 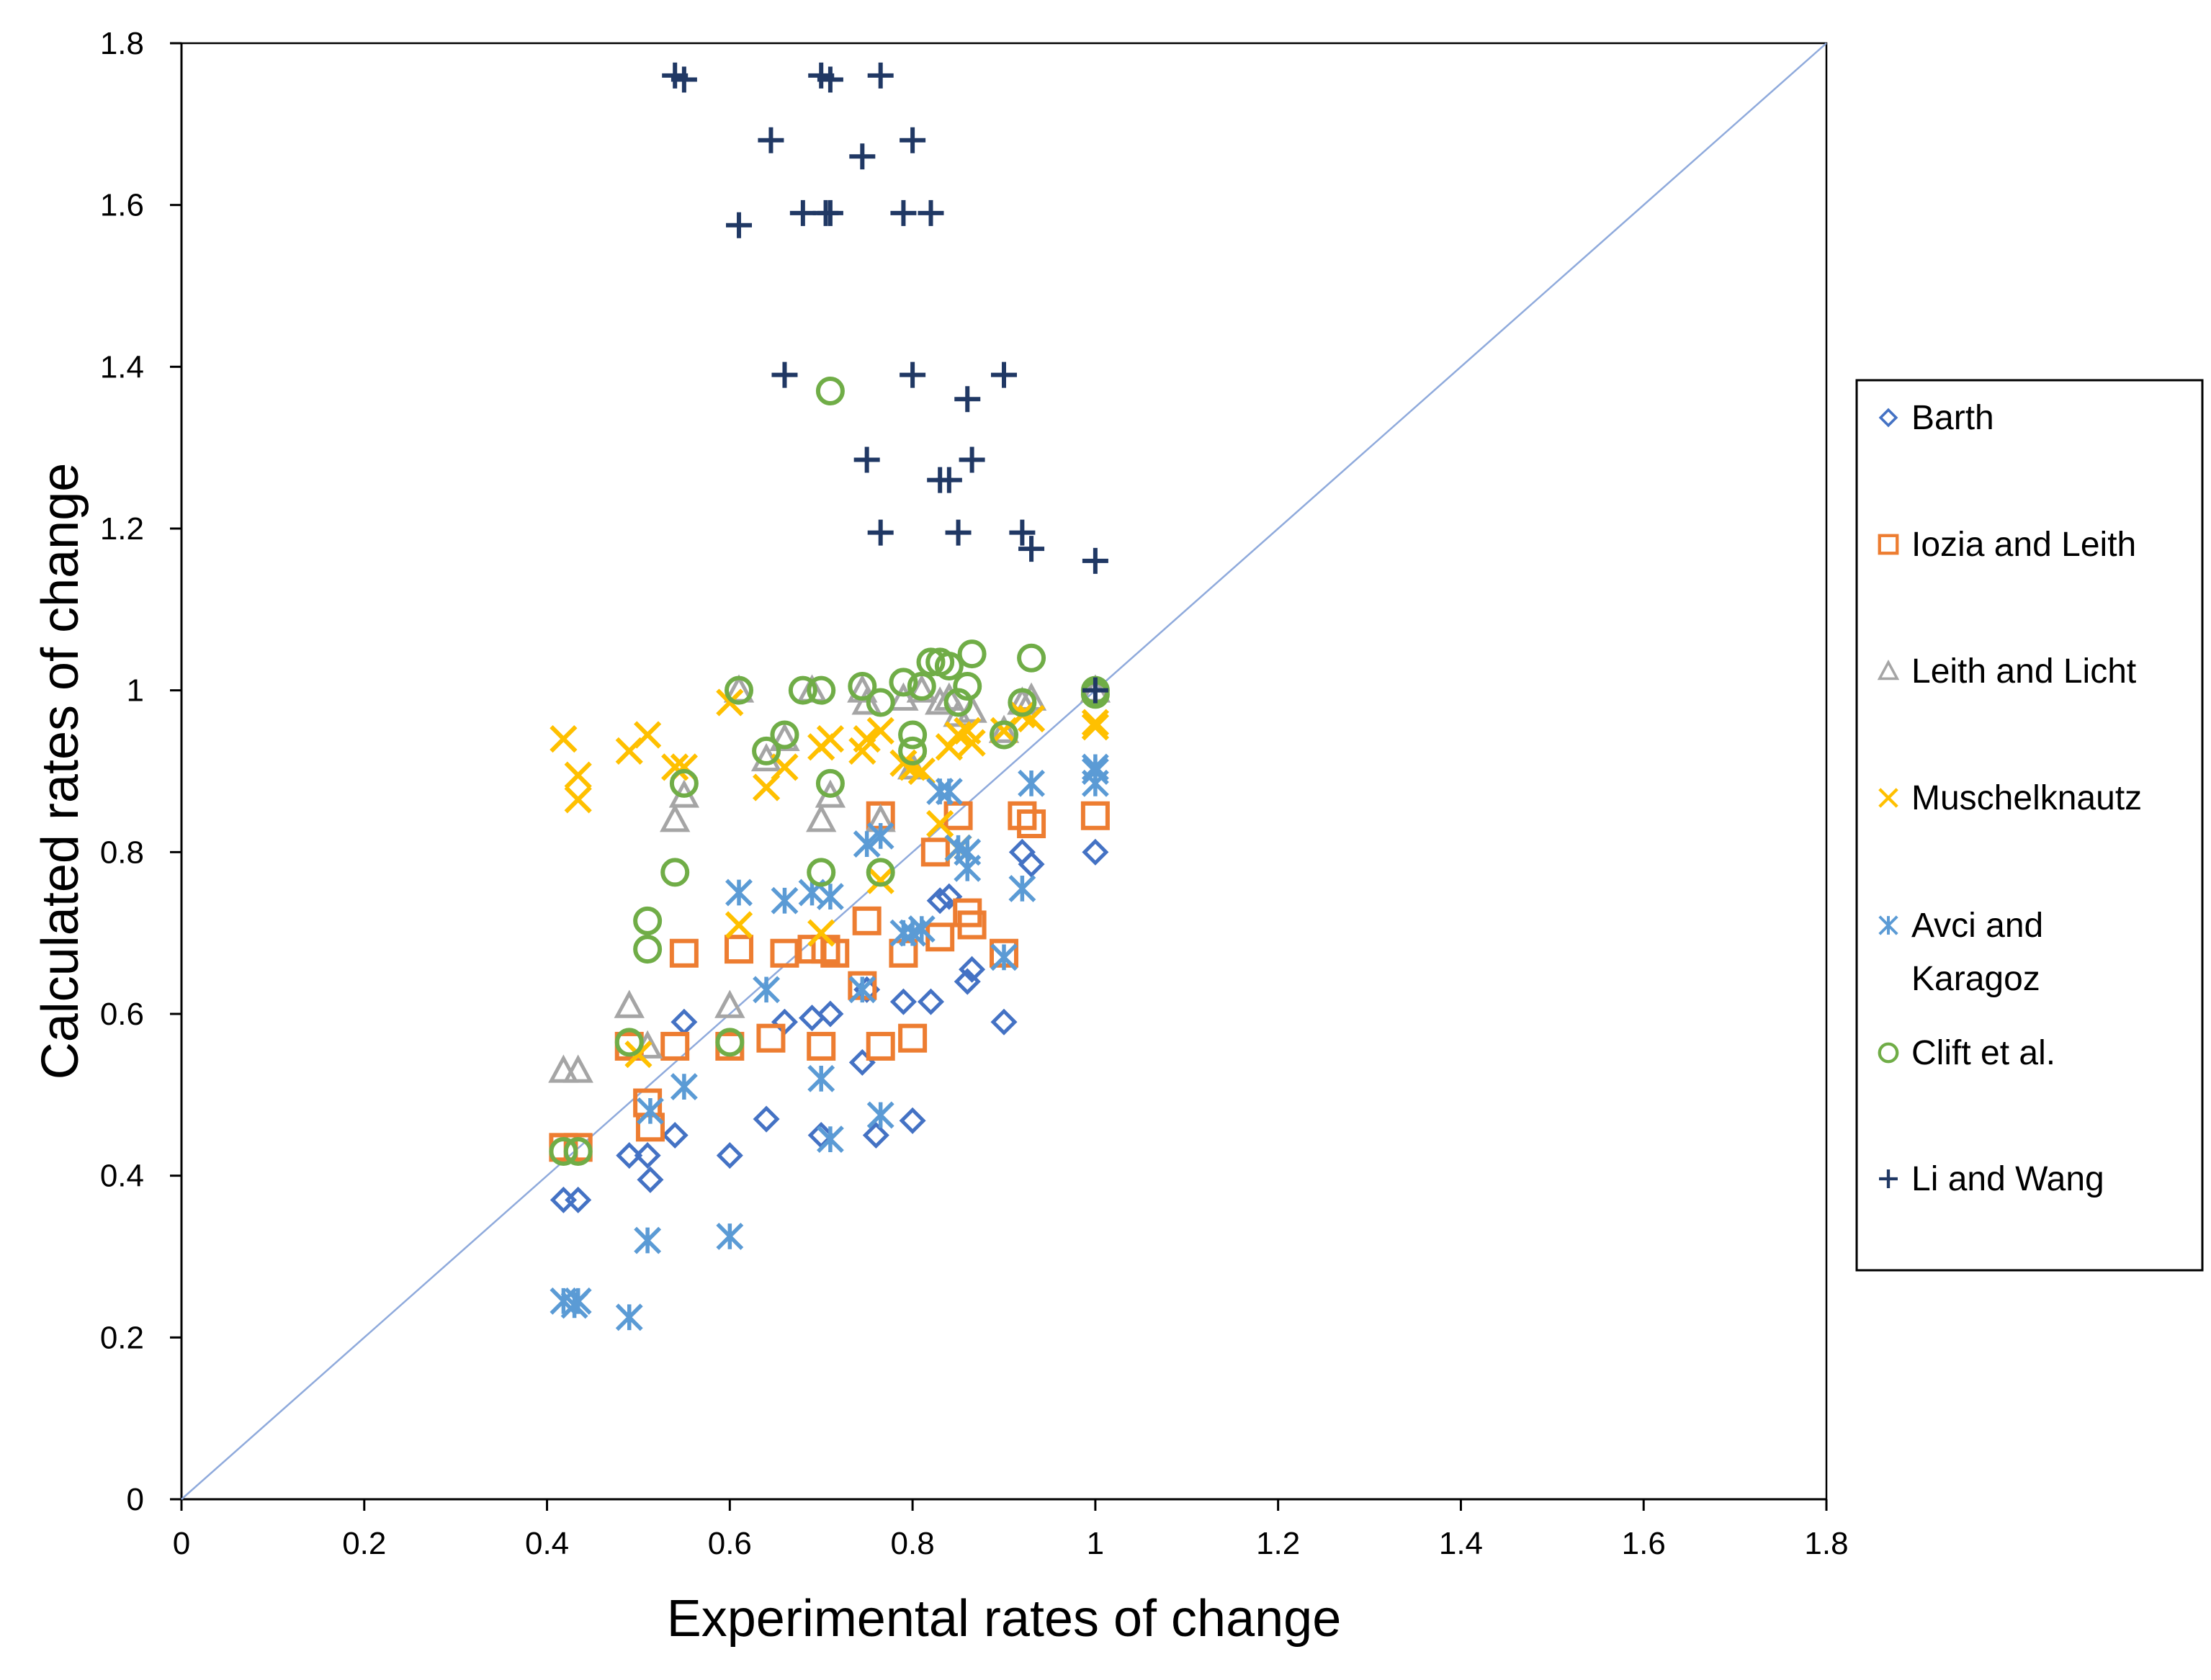 What do you see at coordinates (547, 1543) in the screenshot?
I see `x-tick-label: 0.4` at bounding box center [547, 1543].